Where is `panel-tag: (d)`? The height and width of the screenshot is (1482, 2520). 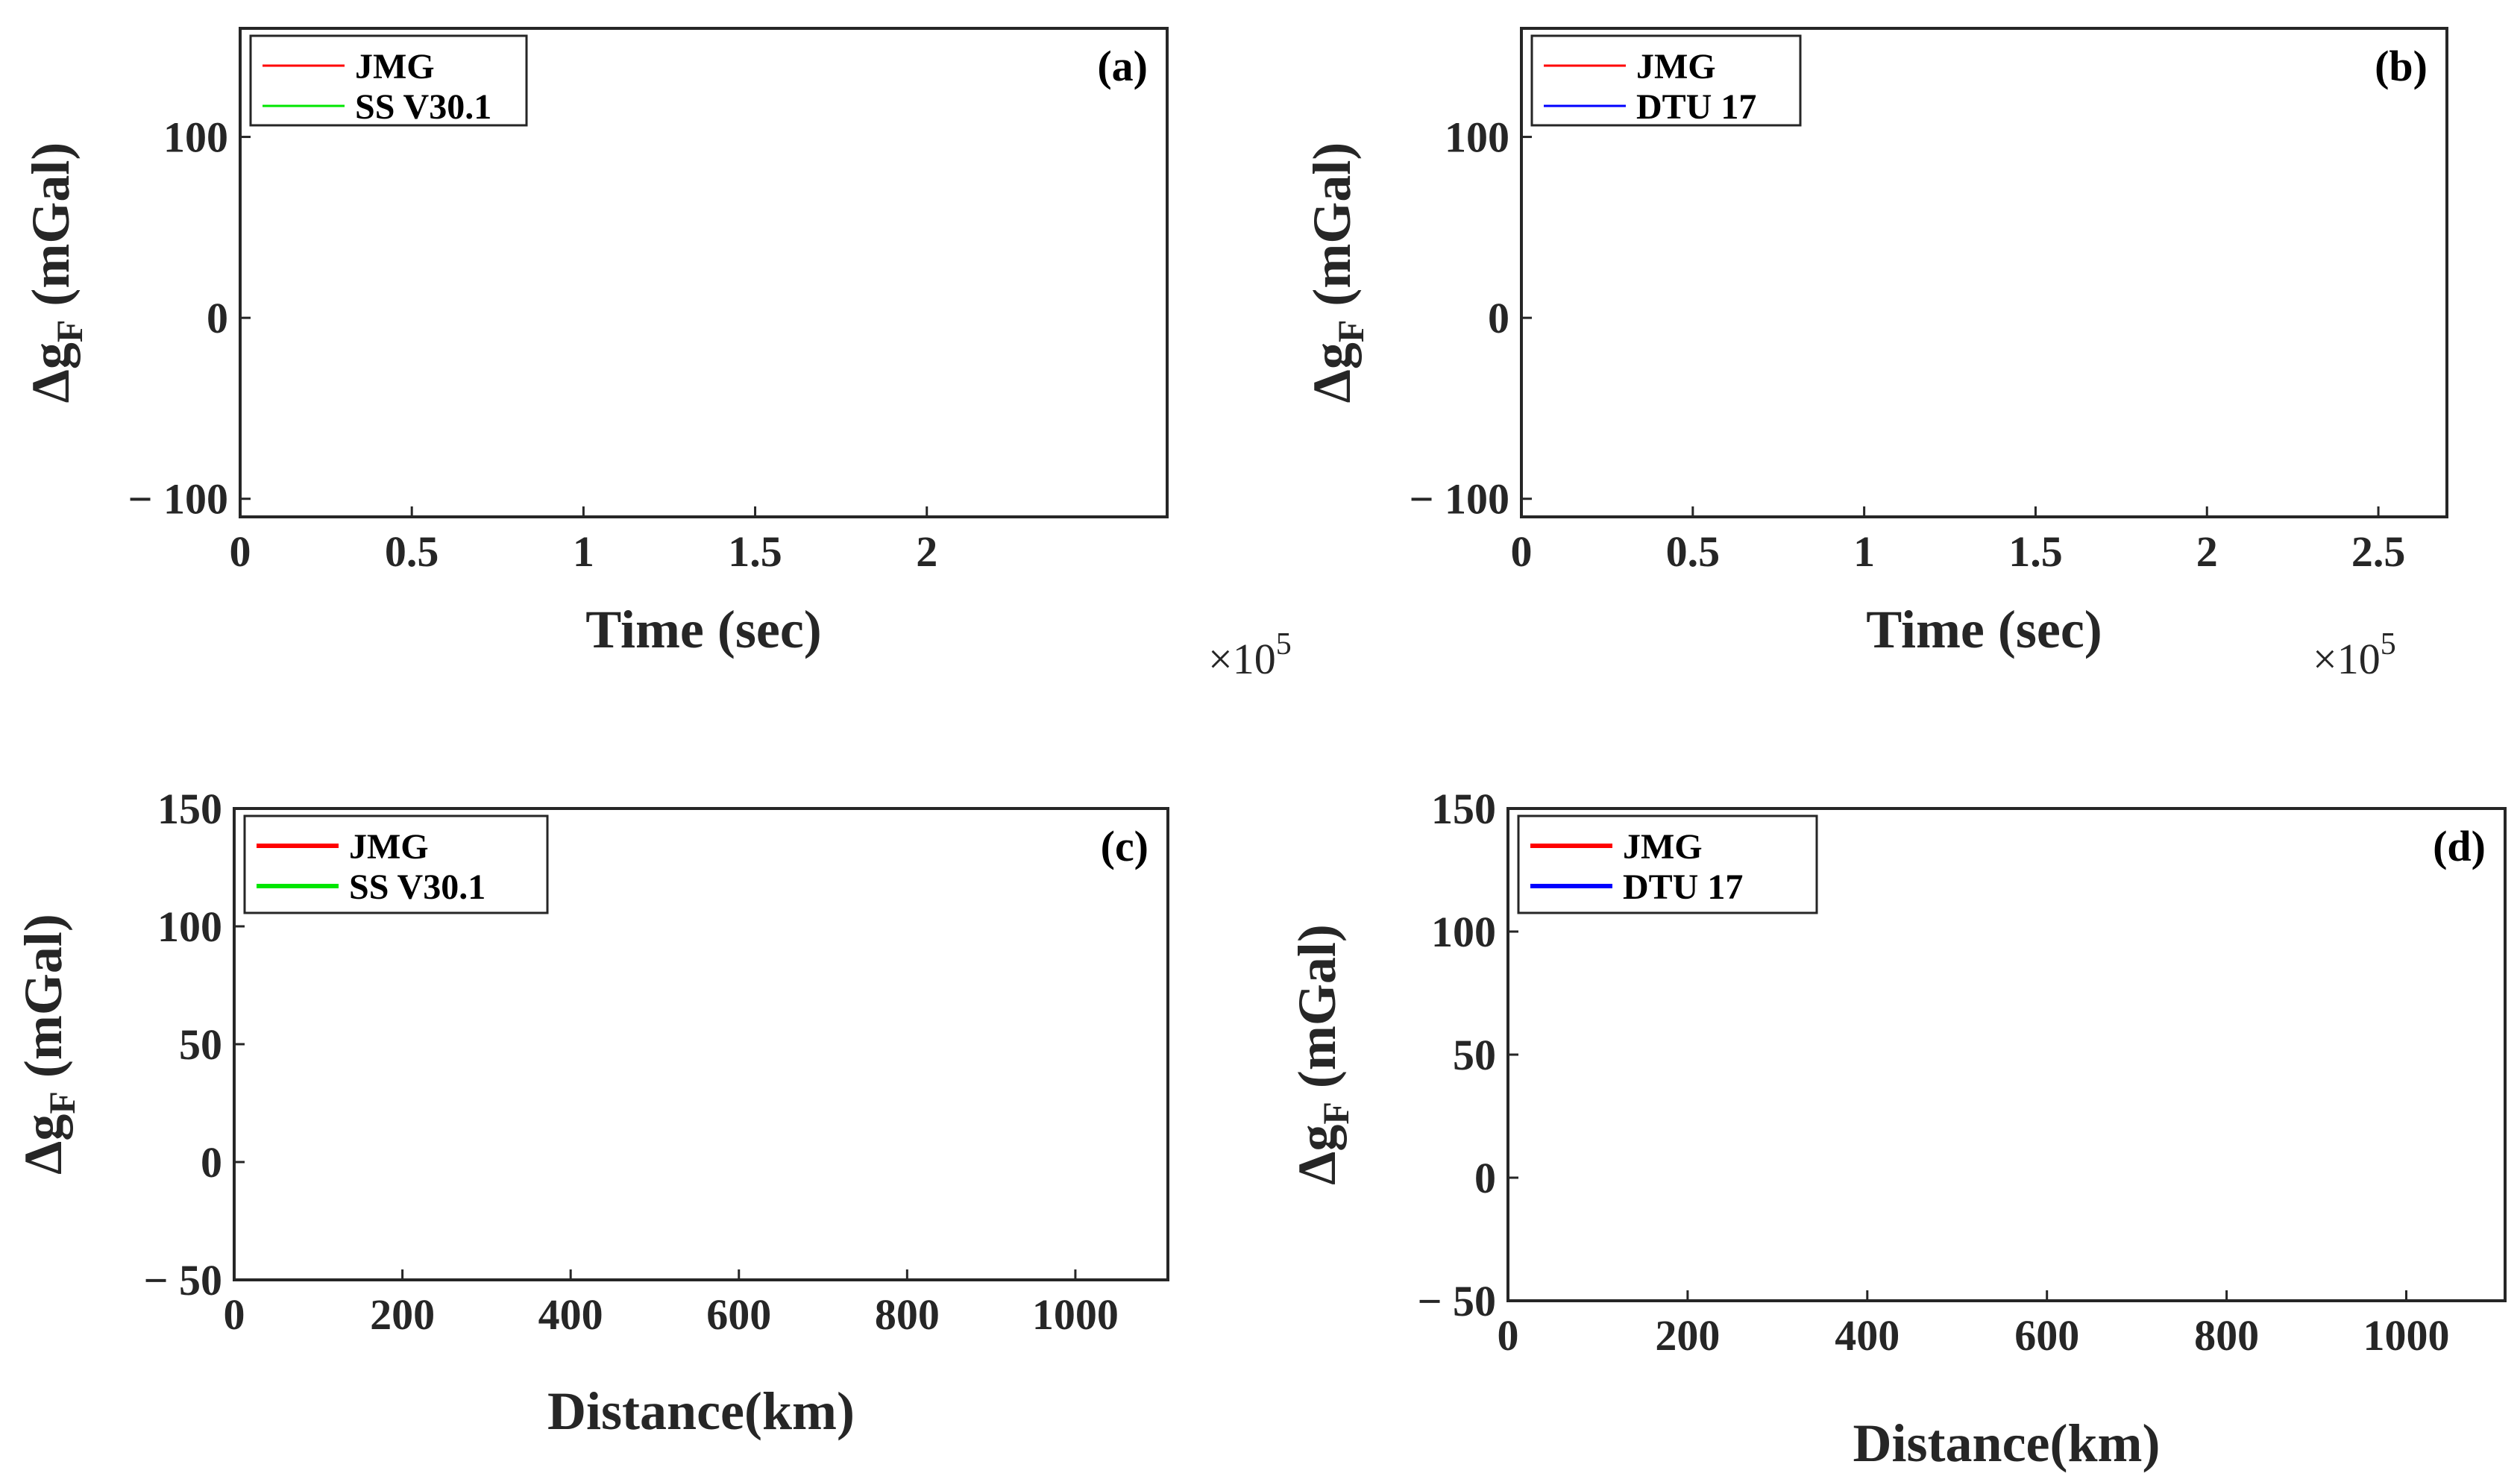 panel-tag: (d) is located at coordinates (2459, 846).